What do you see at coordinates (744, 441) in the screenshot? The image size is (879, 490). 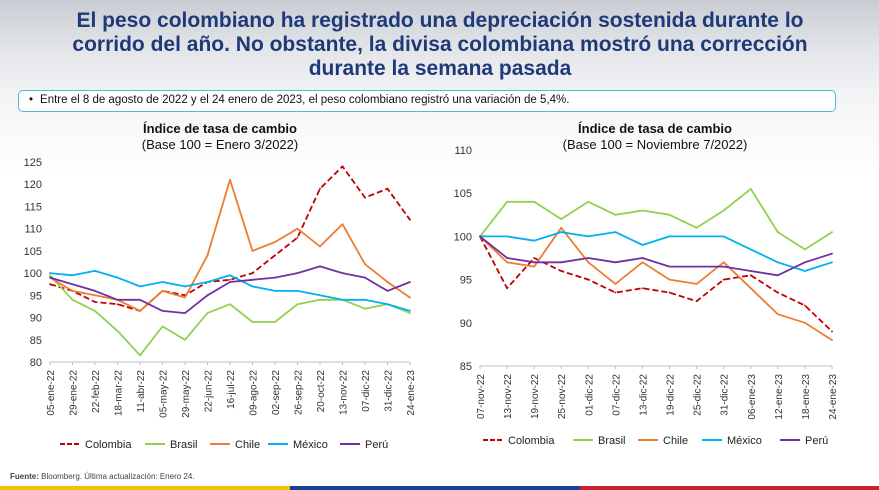 I see `chart2-legend-label: México` at bounding box center [744, 441].